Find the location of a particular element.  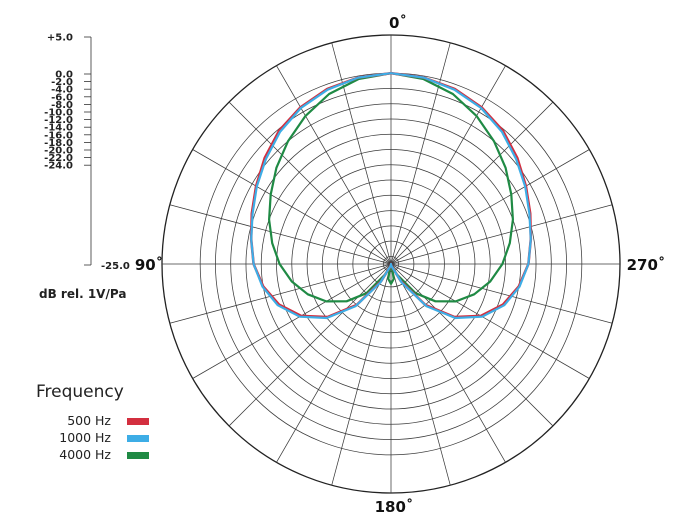

scale-tick-label: -14.0 is located at coordinates (58, 128).